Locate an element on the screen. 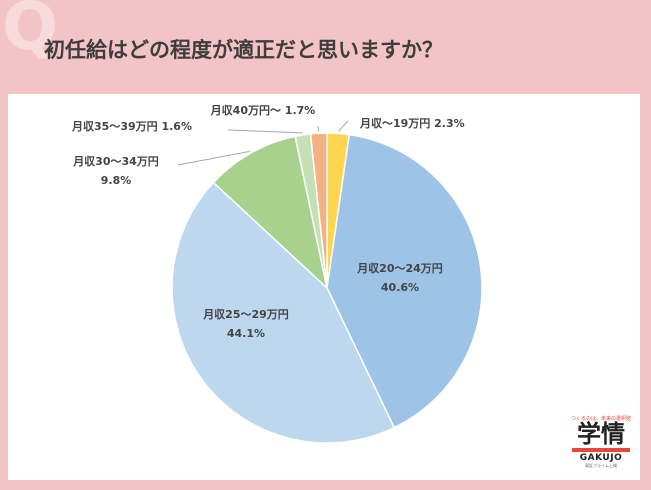  slice-label: 月収35～39万円 1.6% is located at coordinates (131, 126).